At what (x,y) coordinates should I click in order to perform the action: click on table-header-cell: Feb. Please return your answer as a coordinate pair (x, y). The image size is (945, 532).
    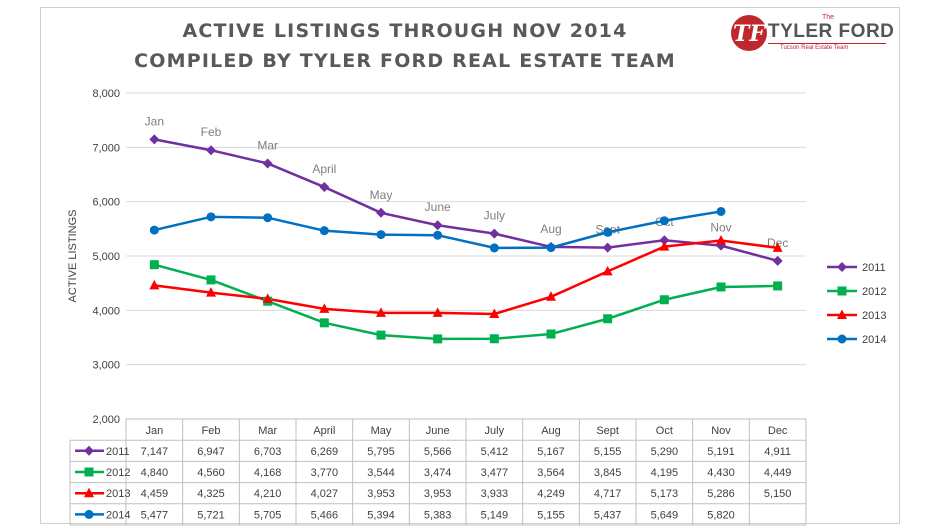
    Looking at the image, I should click on (211, 431).